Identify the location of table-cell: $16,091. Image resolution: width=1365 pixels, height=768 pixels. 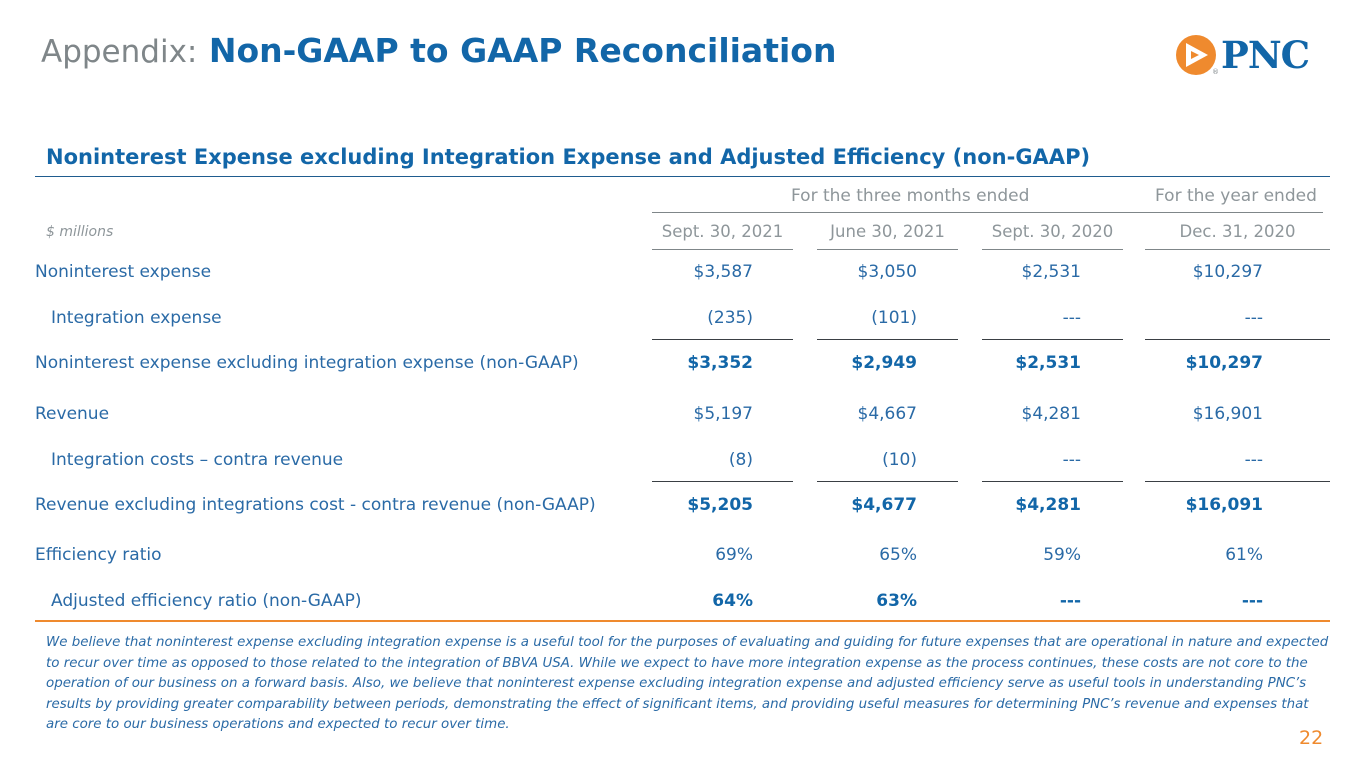
(1224, 505).